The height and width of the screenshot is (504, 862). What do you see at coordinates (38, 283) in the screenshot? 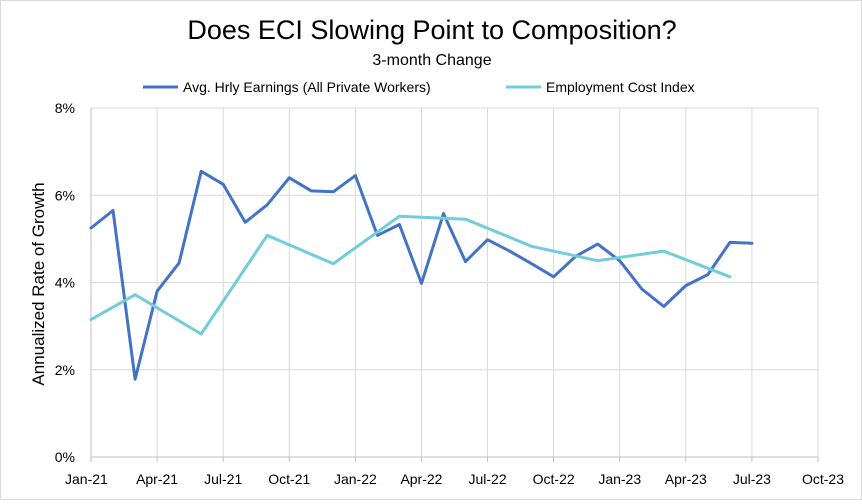
I see `y-axis-label: Annualized Rate of Growth` at bounding box center [38, 283].